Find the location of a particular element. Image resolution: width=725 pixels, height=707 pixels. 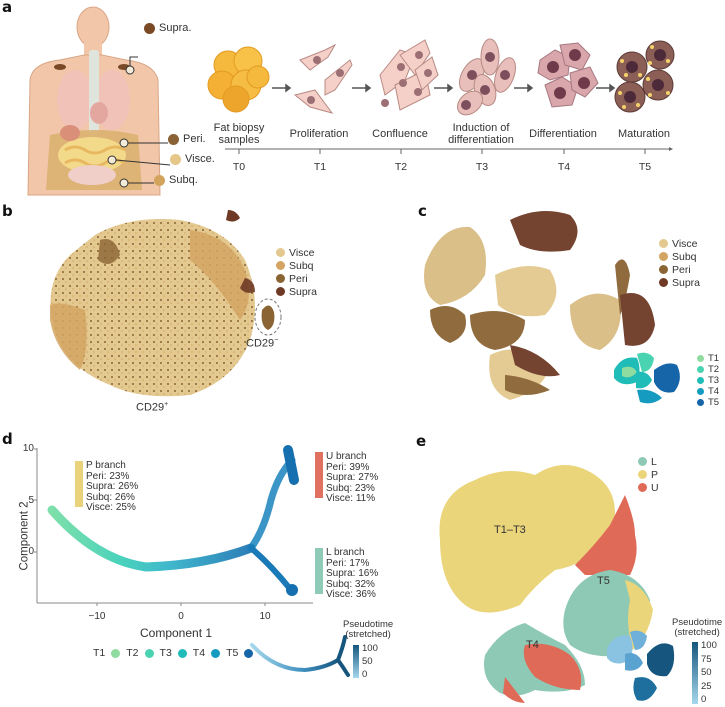

x-tick-0: 0 is located at coordinates (181, 616).